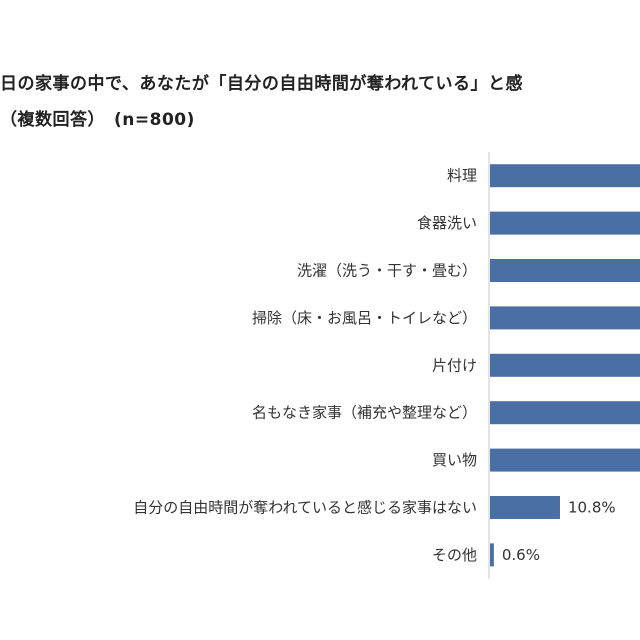 The image size is (640, 640). Describe the element at coordinates (454, 555) in the screenshot. I see `category-label: その他` at that location.